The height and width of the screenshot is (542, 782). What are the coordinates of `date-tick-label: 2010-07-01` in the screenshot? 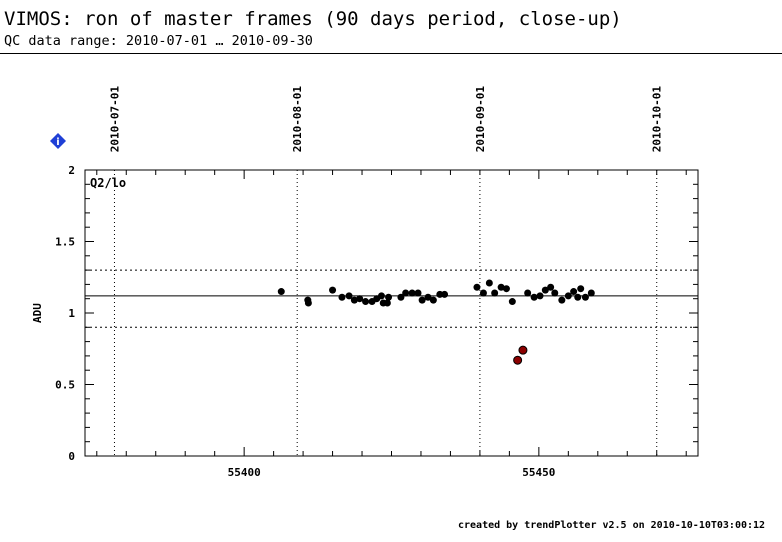 It's located at (114, 119).